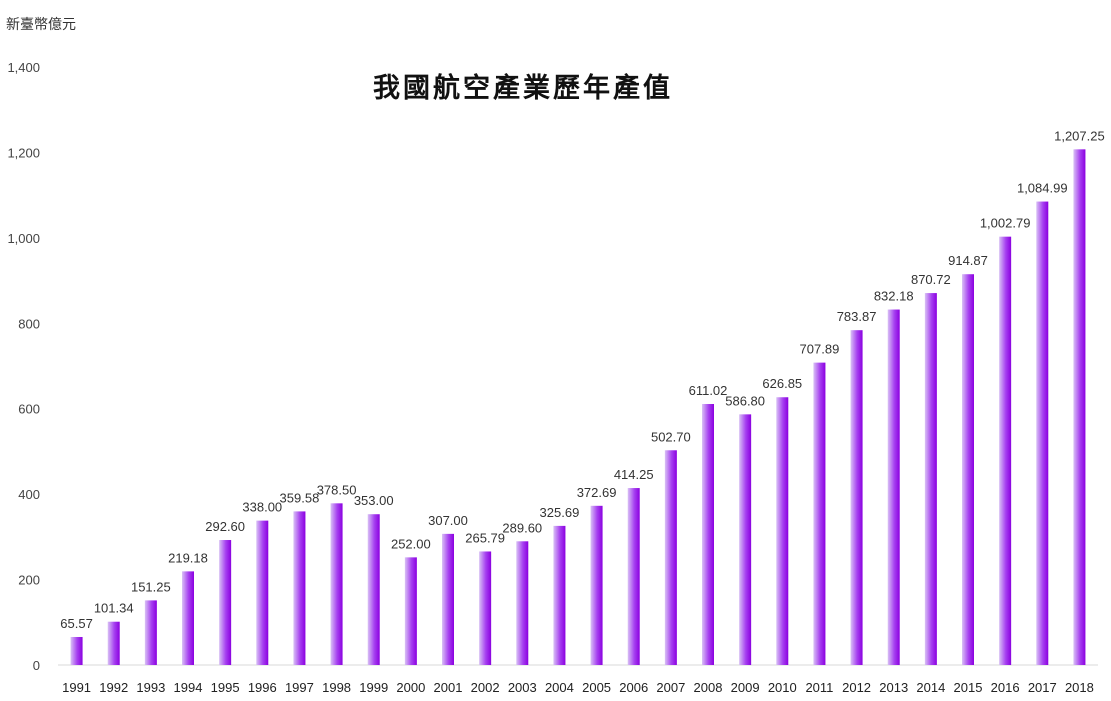  Describe the element at coordinates (522, 687) in the screenshot. I see `x-tick-label: 2003` at that location.